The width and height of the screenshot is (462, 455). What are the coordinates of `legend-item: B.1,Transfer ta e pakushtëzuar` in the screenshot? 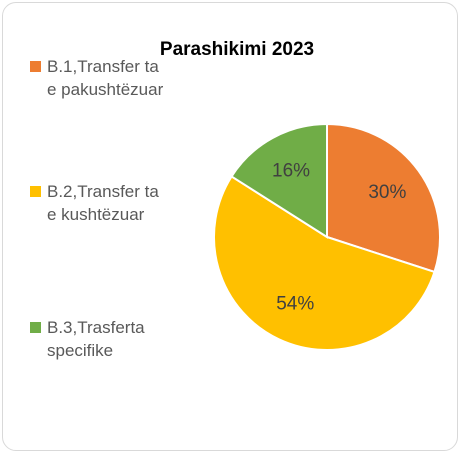 It's located at (105, 78).